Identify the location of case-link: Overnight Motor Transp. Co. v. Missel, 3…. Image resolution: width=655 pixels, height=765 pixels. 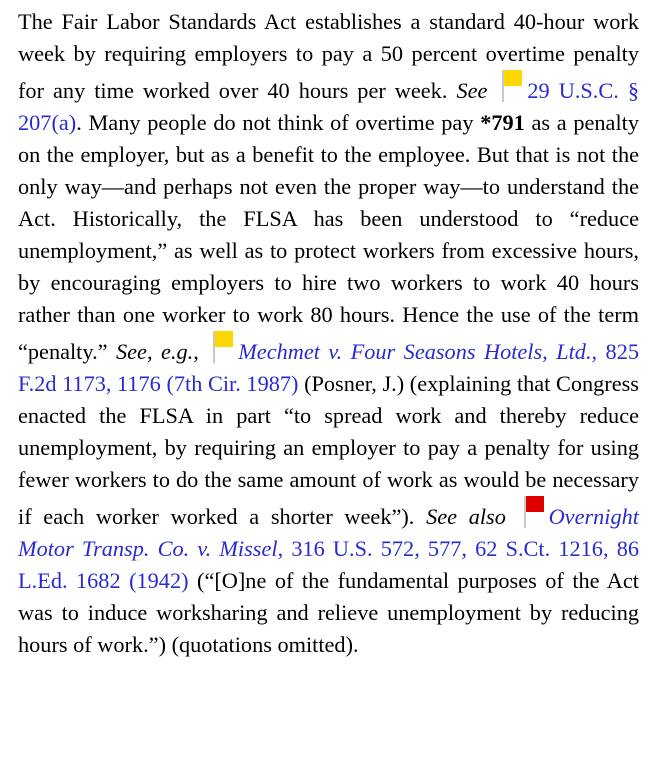
(328, 548).